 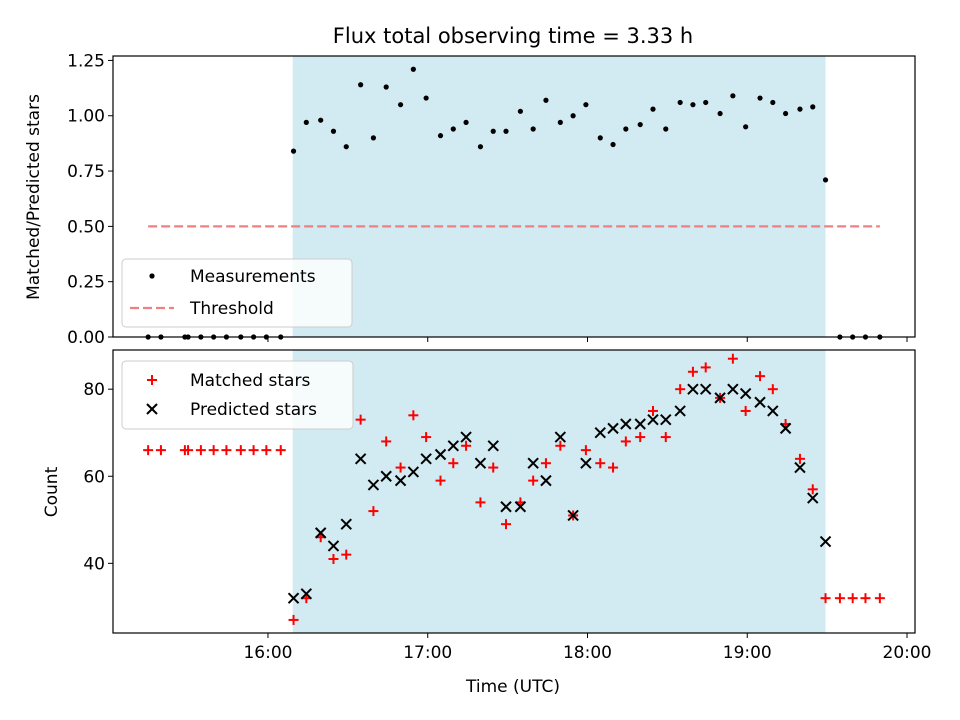 I want to click on y-tick-label: 0.50, so click(x=86, y=227).